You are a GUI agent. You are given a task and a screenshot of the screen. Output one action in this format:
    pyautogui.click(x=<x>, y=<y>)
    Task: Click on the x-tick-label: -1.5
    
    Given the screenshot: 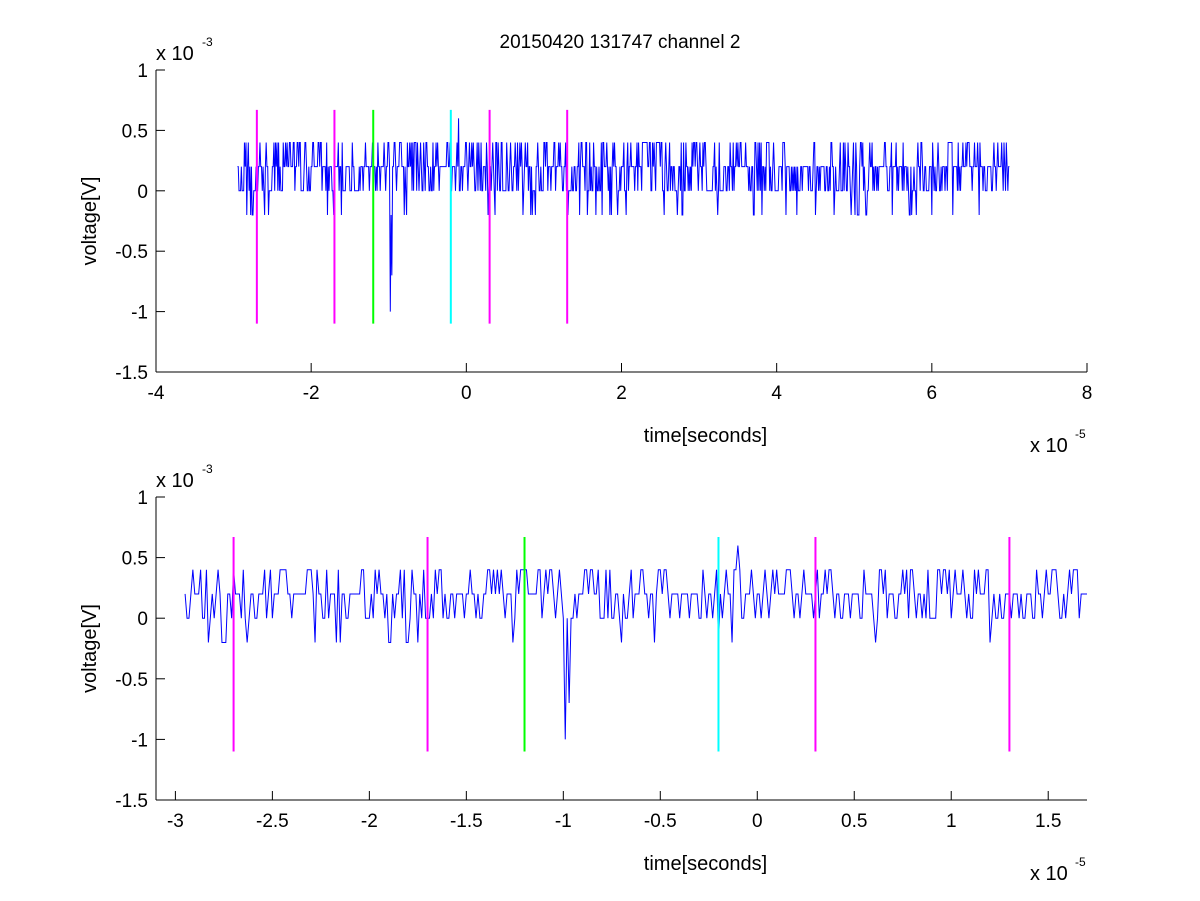 What is the action you would take?
    pyautogui.click(x=466, y=821)
    